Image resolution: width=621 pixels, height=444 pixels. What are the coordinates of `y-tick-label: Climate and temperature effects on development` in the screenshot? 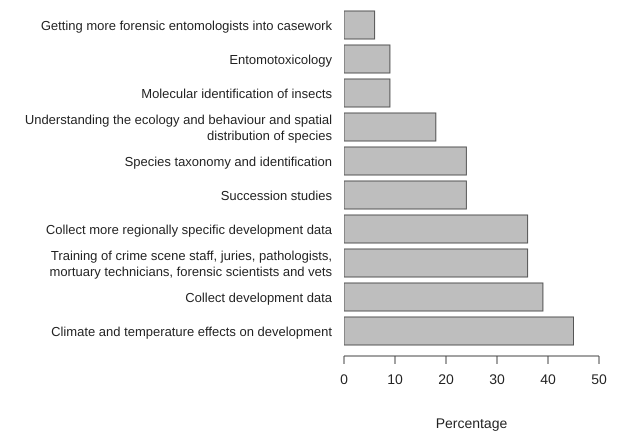 It's located at (191, 331).